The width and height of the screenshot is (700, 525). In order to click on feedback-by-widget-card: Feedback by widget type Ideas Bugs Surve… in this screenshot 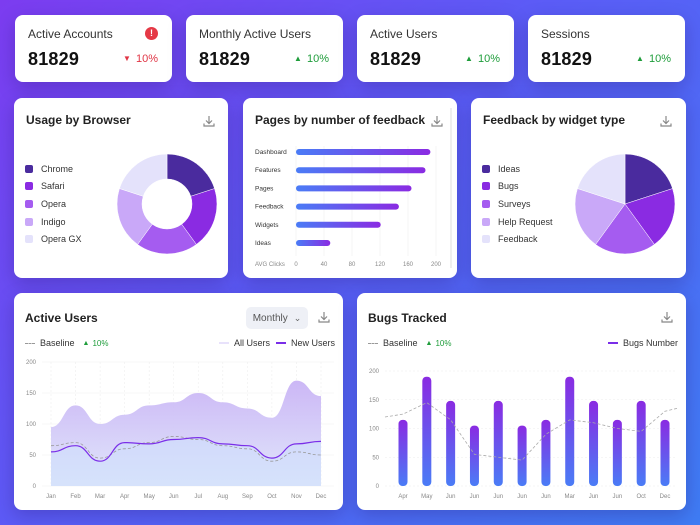, I will do `click(578, 188)`.